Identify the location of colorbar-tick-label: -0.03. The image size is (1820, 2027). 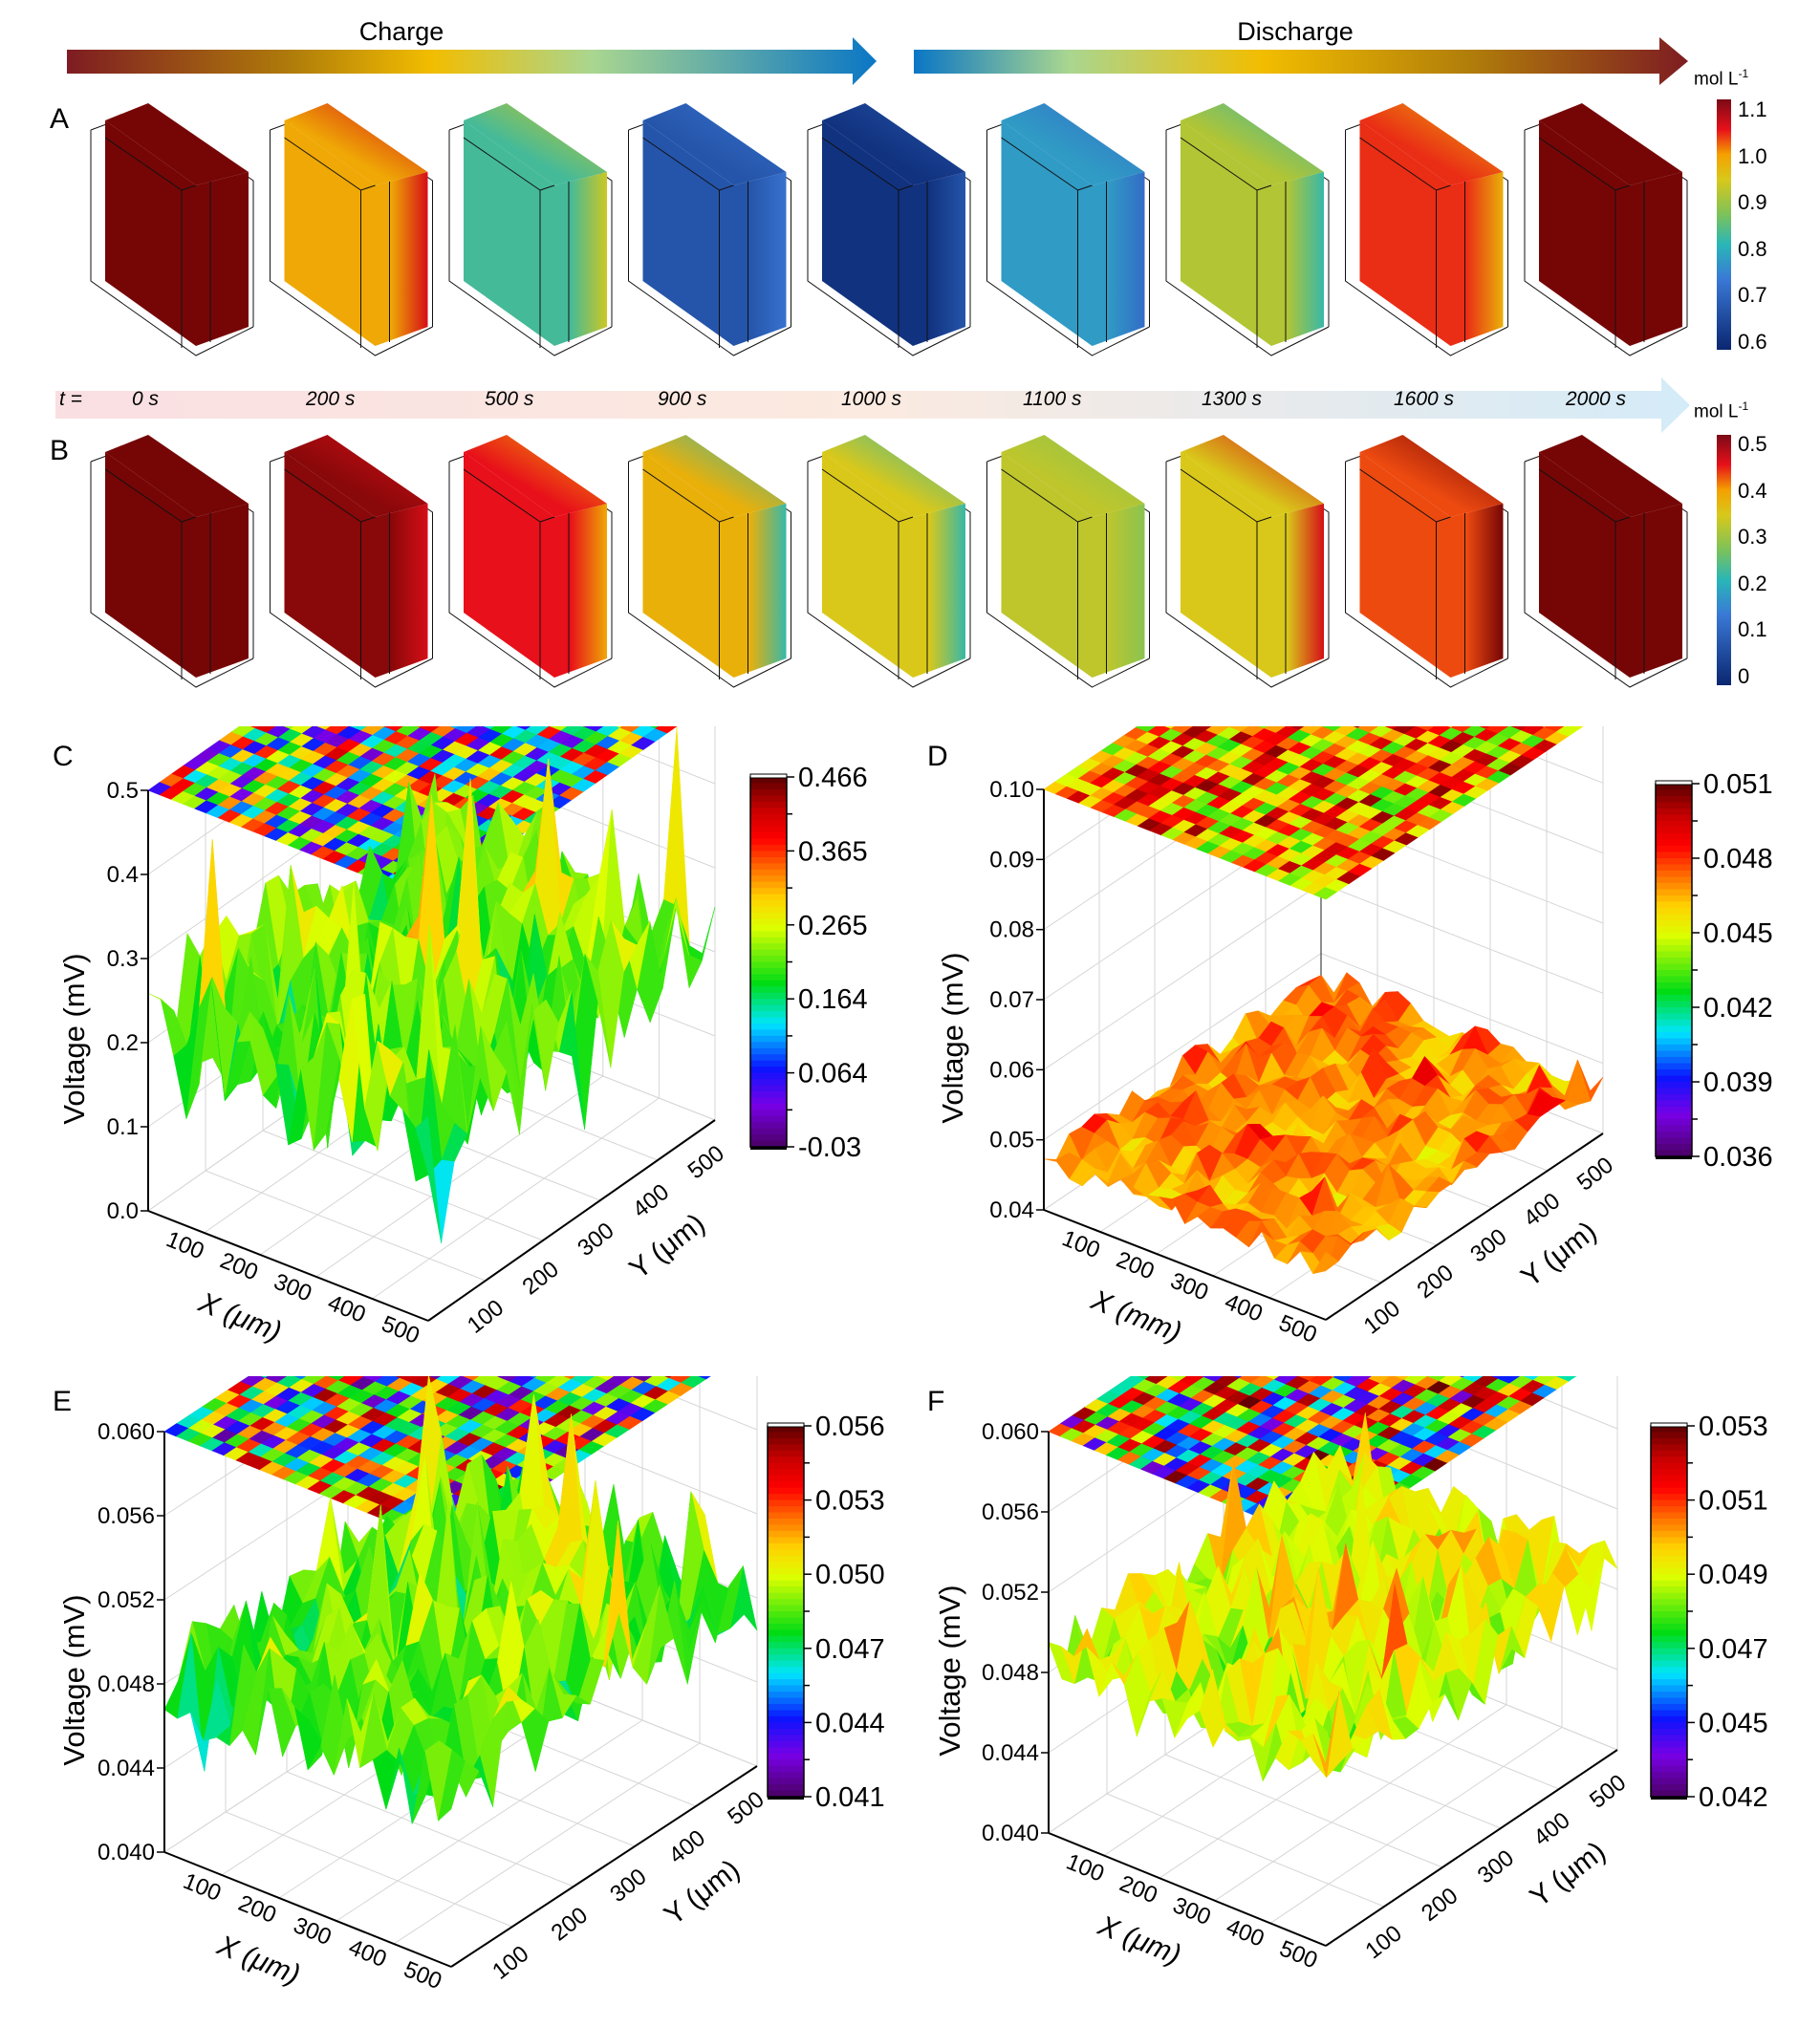
(830, 1147).